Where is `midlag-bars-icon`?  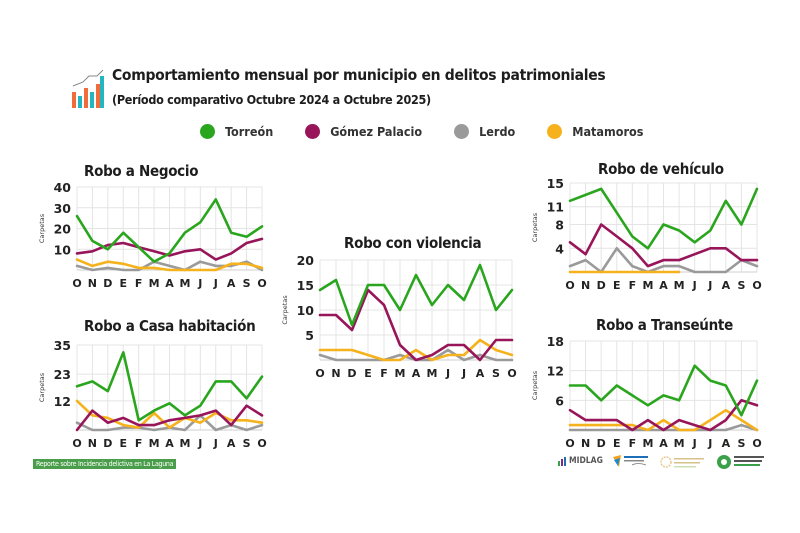
midlag-bars-icon is located at coordinates (562, 461).